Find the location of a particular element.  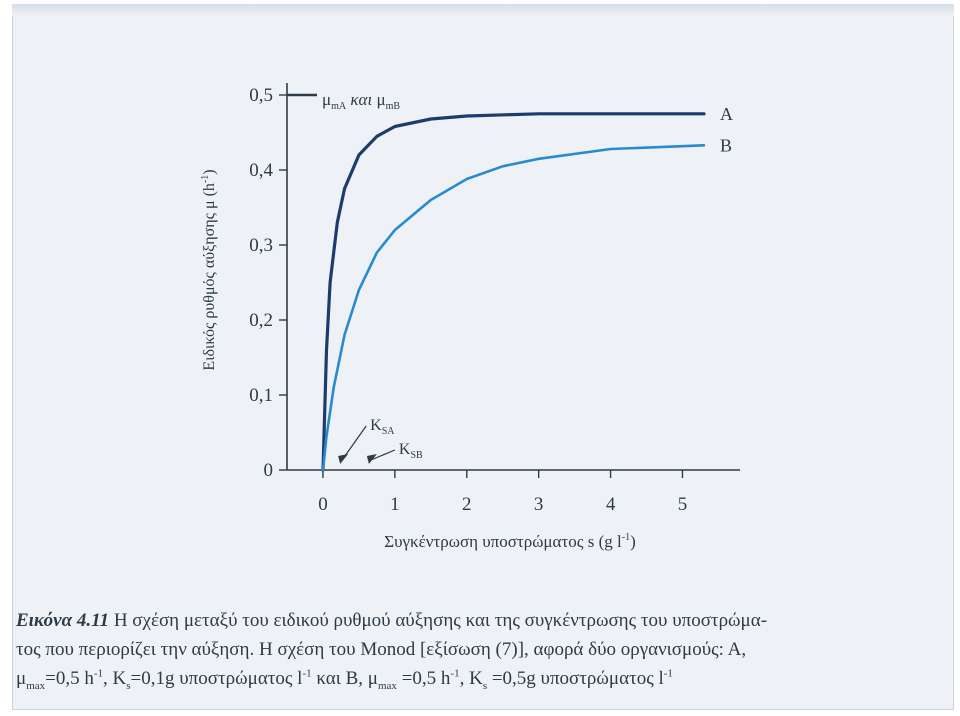

ks-label-sub: SB is located at coordinates (416, 455).